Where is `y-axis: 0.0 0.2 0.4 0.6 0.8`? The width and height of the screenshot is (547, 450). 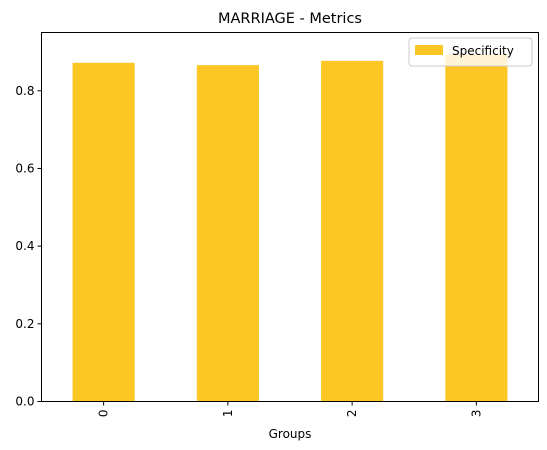
y-axis: 0.0 0.2 0.4 0.6 0.8 is located at coordinates (28, 246).